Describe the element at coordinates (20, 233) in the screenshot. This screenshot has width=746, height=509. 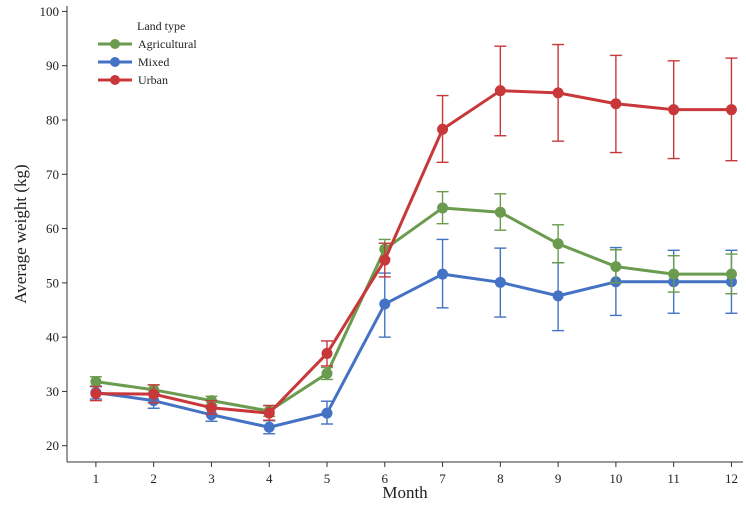
I see `y-axis-title: Average weight (kg)` at that location.